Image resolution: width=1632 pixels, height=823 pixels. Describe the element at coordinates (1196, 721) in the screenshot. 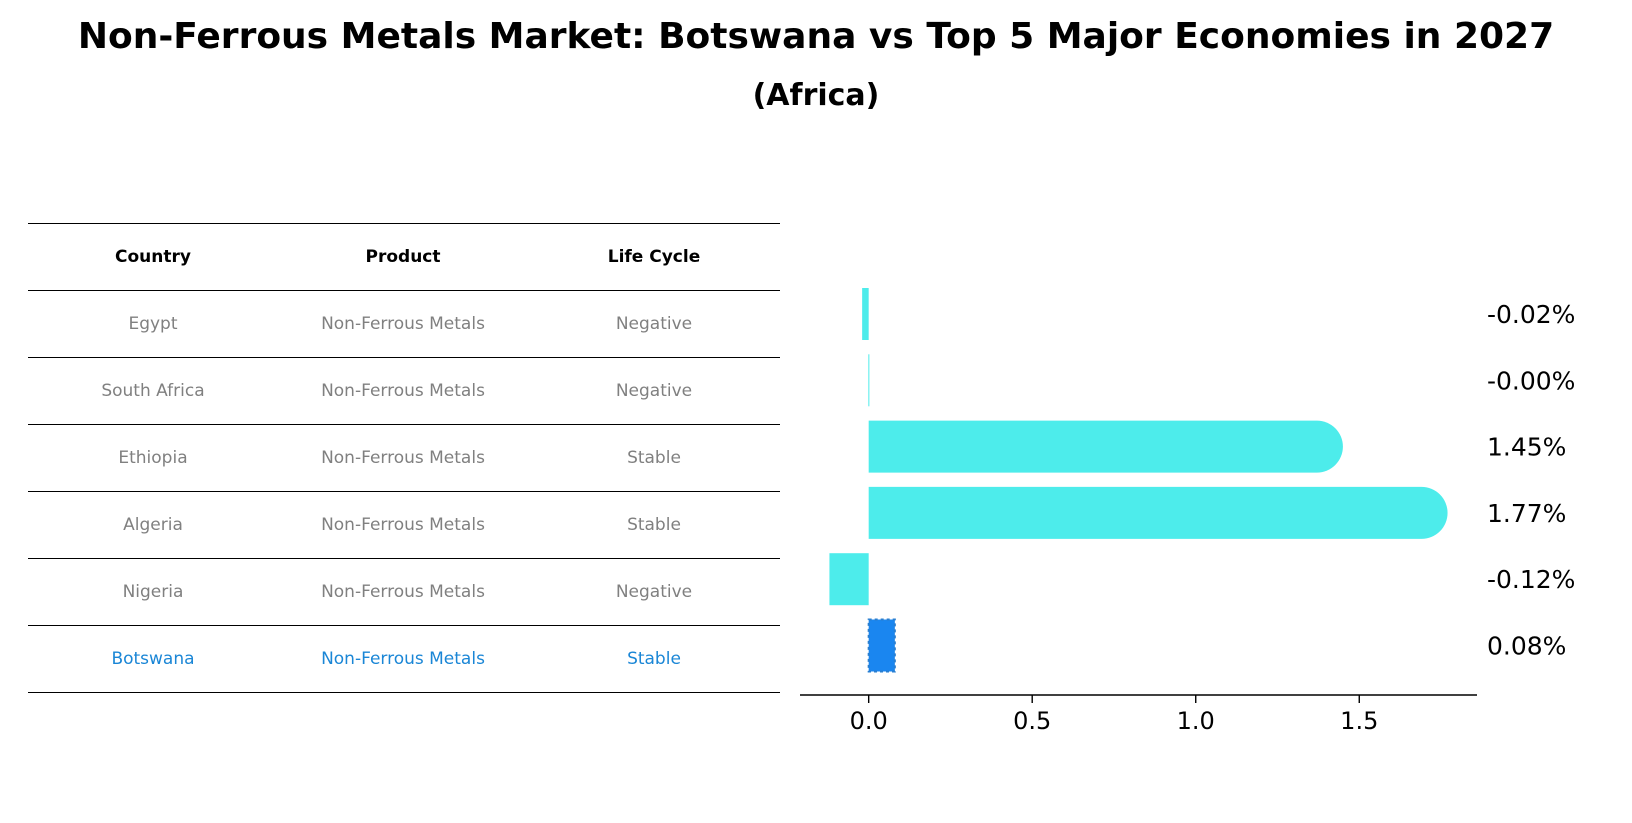

I see `x-tick-label: 1.0` at that location.